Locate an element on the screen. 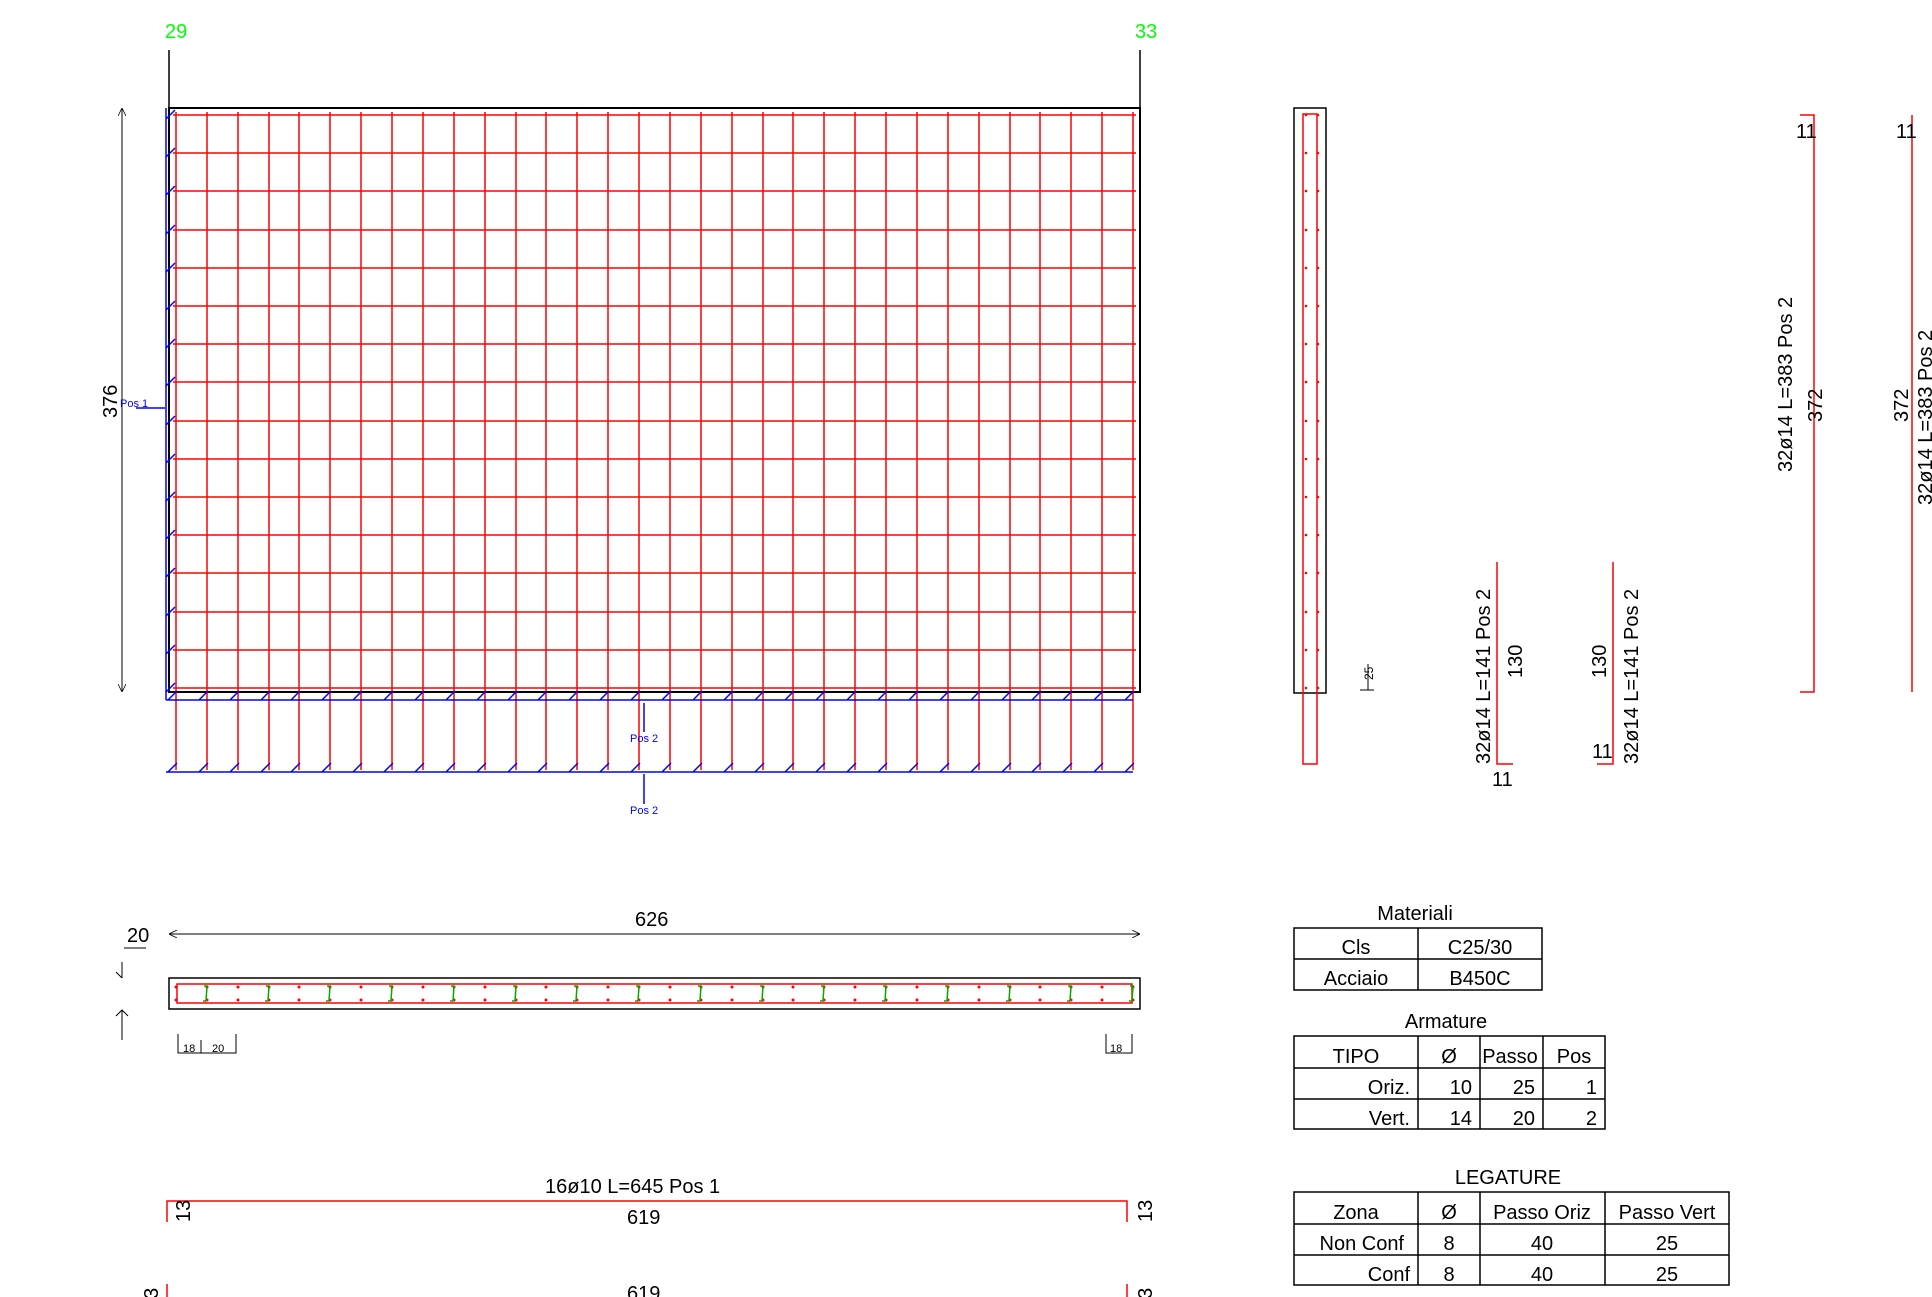  armature-cell: 2 is located at coordinates (1591, 1119).